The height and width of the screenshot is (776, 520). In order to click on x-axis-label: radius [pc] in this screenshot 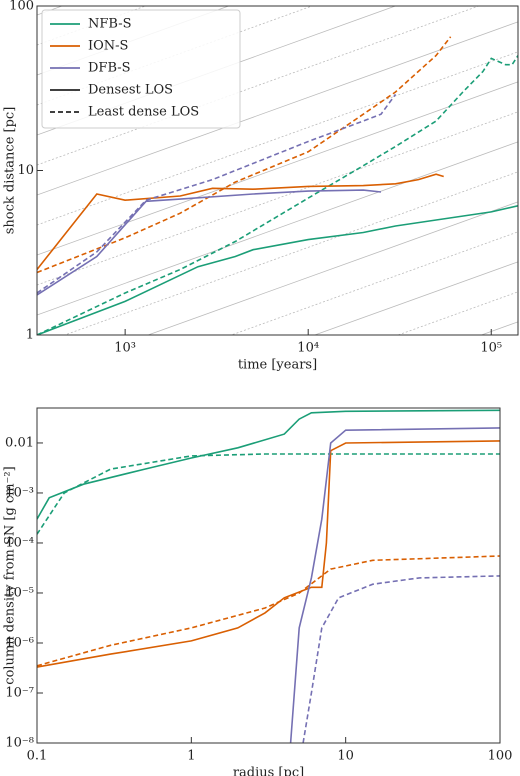, I will do `click(268, 771)`.